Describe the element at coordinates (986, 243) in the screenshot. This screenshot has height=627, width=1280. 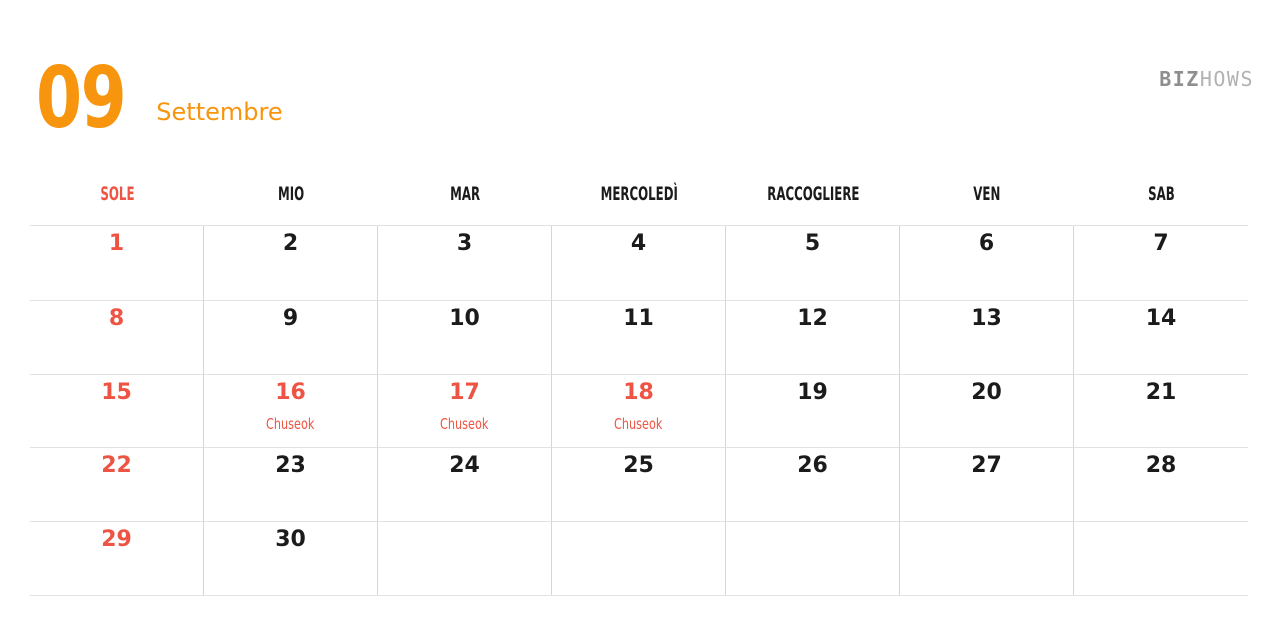
I see `date-number: 6` at that location.